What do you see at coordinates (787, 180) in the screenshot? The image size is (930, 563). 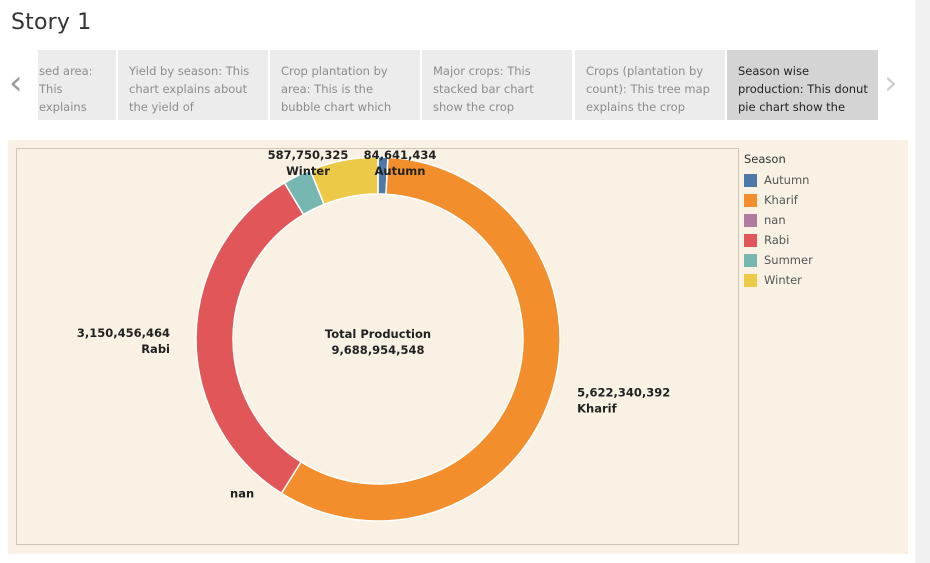 I see `legend-label: Autumn` at bounding box center [787, 180].